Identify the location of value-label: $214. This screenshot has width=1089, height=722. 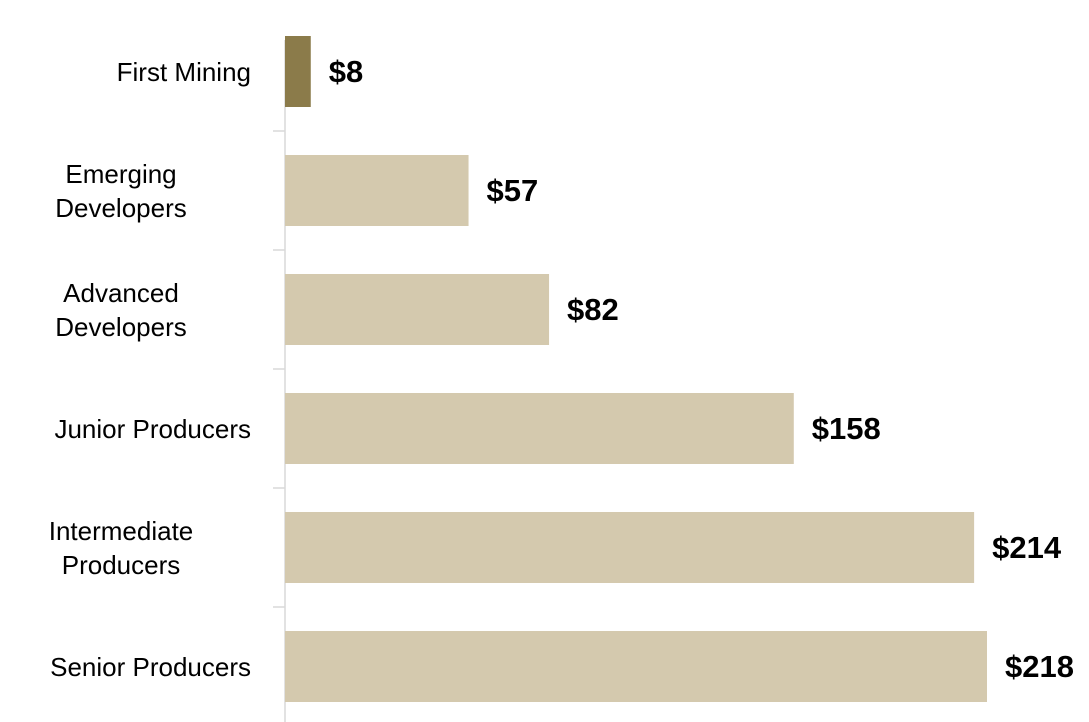
(1027, 547).